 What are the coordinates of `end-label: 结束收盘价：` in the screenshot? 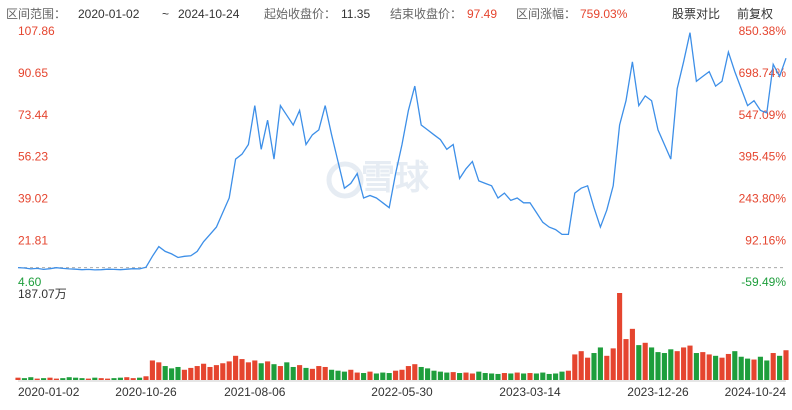 It's located at (426, 13).